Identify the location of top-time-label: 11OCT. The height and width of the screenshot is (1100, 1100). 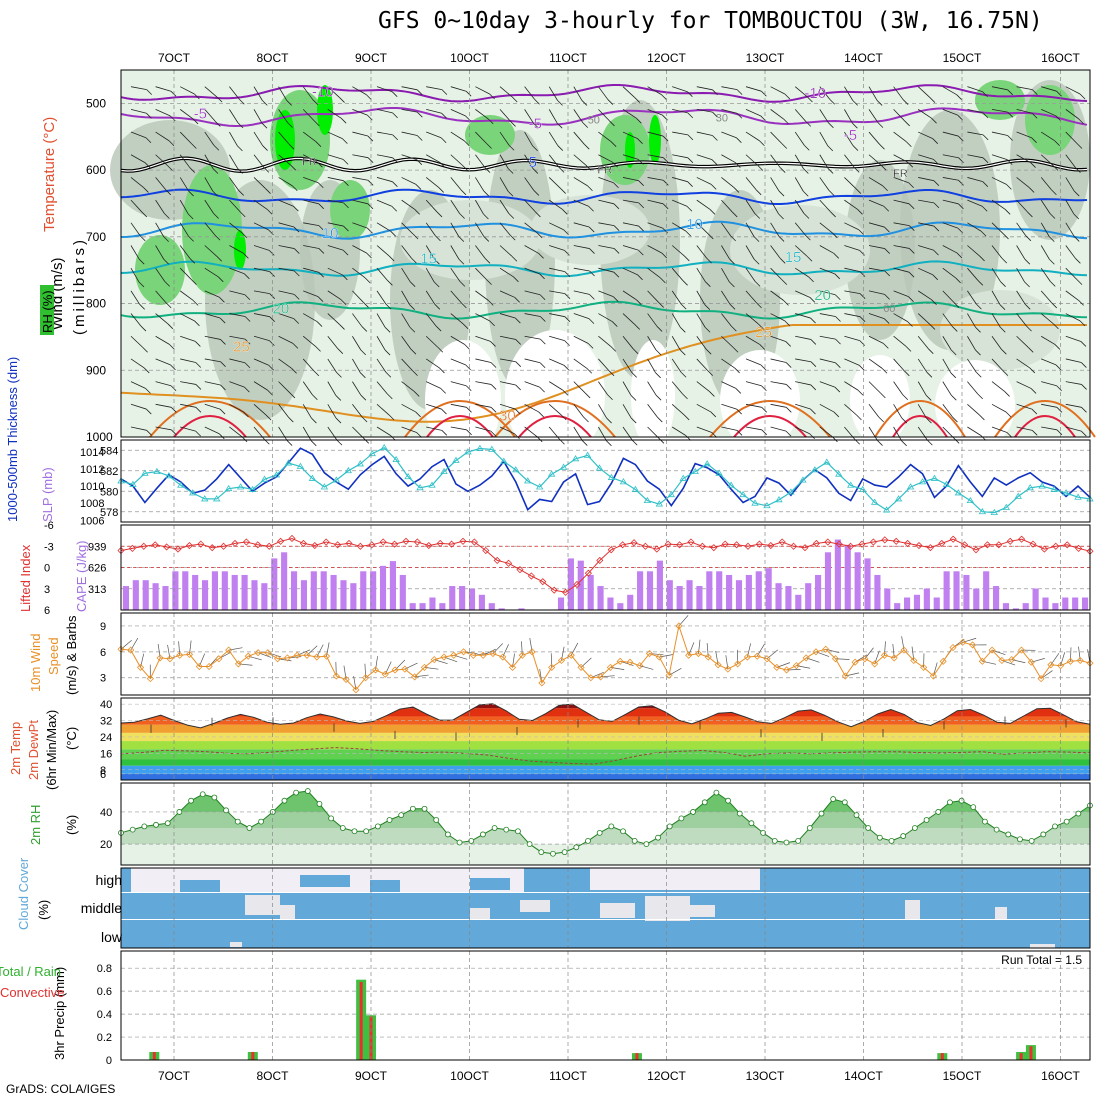
(568, 58).